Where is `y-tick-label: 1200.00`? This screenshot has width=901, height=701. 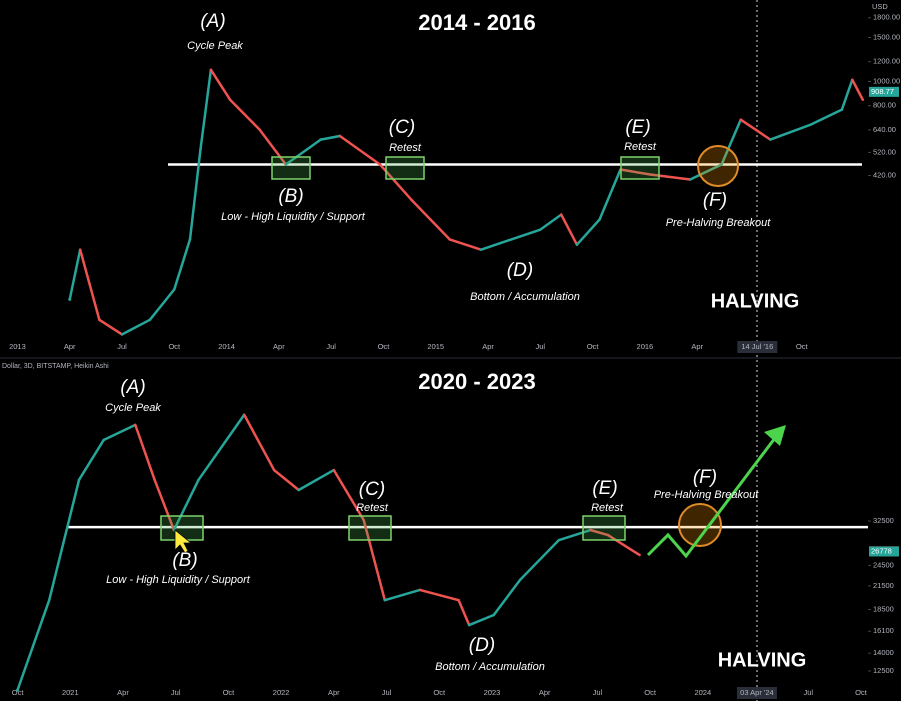 y-tick-label: 1200.00 is located at coordinates (886, 61).